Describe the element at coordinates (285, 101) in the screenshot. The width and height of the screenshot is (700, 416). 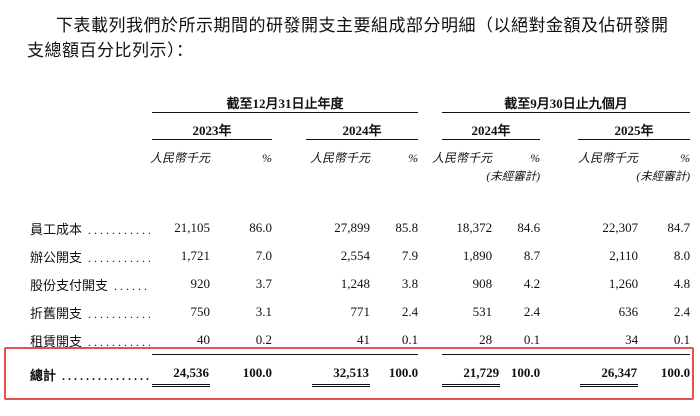
I see `period-header-annual: 截至12月31日止年度` at that location.